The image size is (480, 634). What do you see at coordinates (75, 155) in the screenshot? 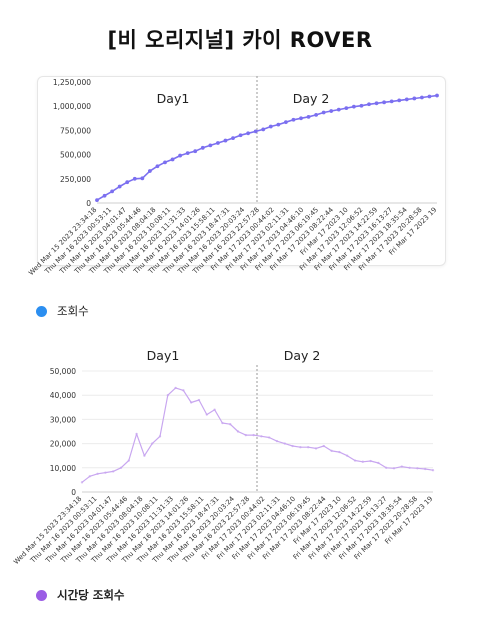
I see `y-tick-label: 500,000` at bounding box center [75, 155].